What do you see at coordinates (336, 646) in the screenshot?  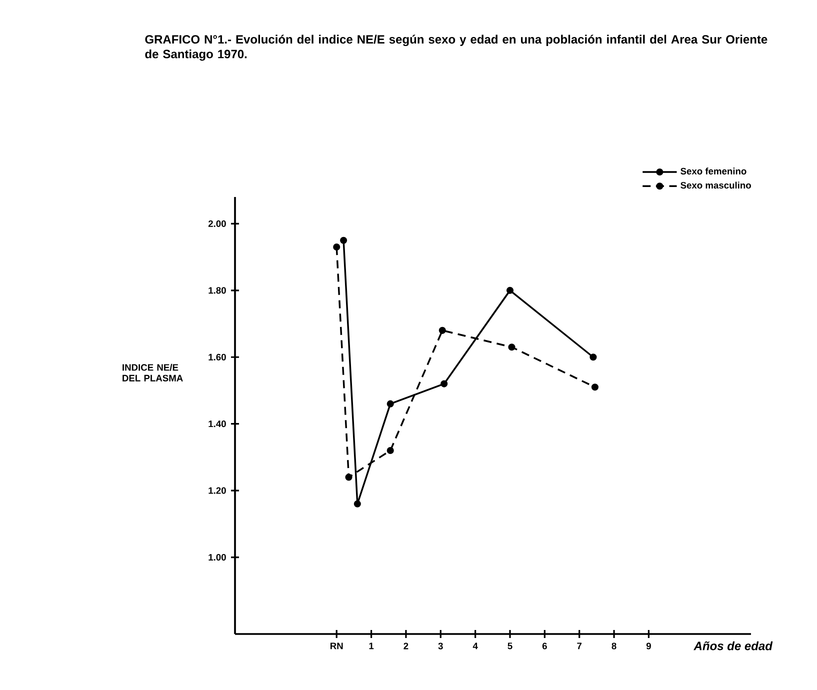 I see `x-tick-label: RN` at bounding box center [336, 646].